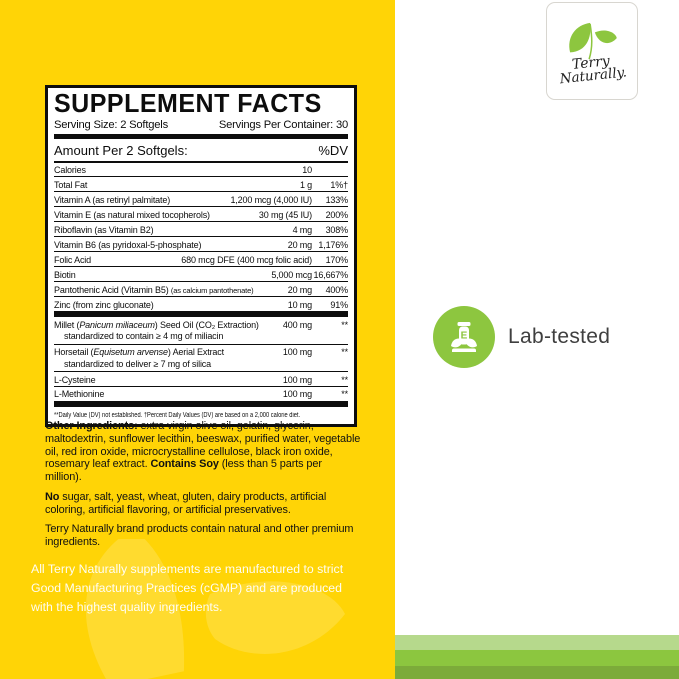 Image resolution: width=679 pixels, height=679 pixels. I want to click on table-row: L-Cysteine 100 mg **, so click(201, 380).